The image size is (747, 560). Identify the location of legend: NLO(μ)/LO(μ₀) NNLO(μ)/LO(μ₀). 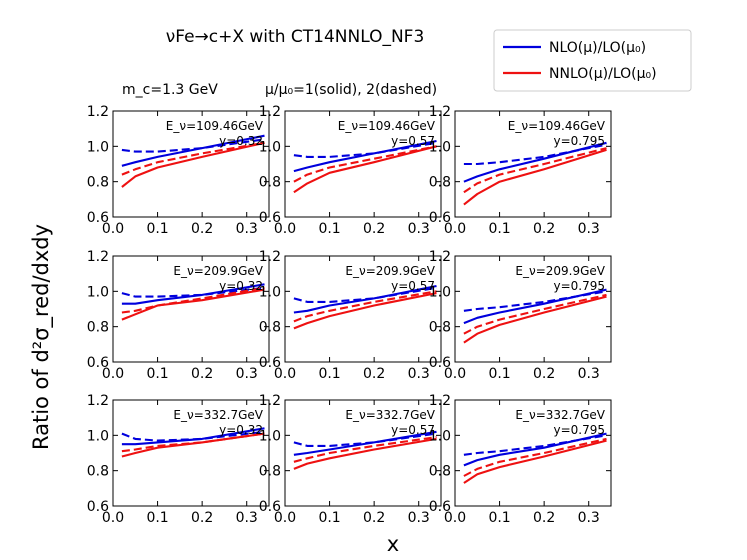
(592, 60).